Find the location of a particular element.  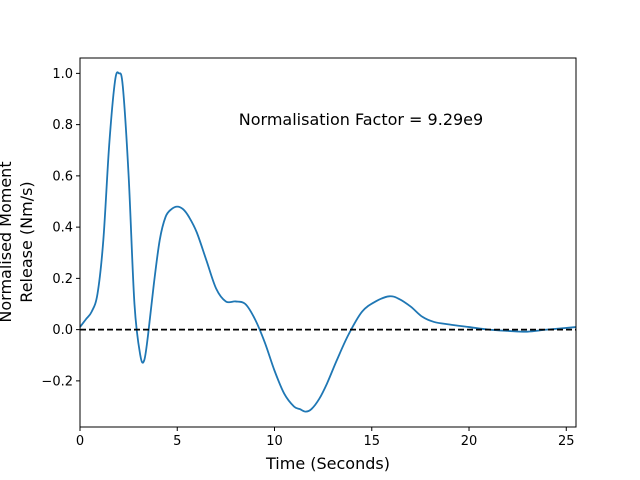

y-axis-label-line-2: Release (Nm/s) is located at coordinates (26, 241).